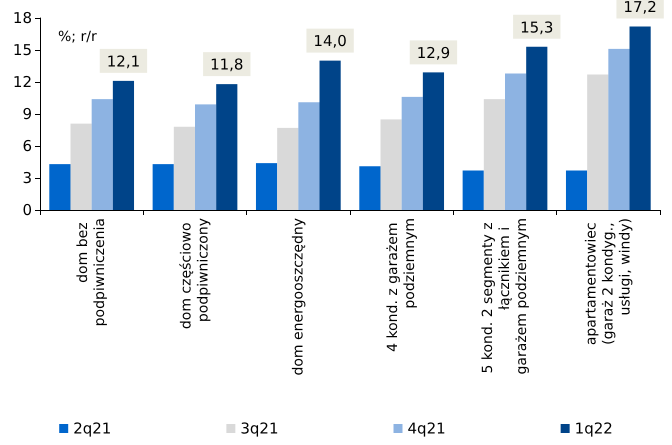  Describe the element at coordinates (27, 146) in the screenshot. I see `y-tick-label: 6` at that location.